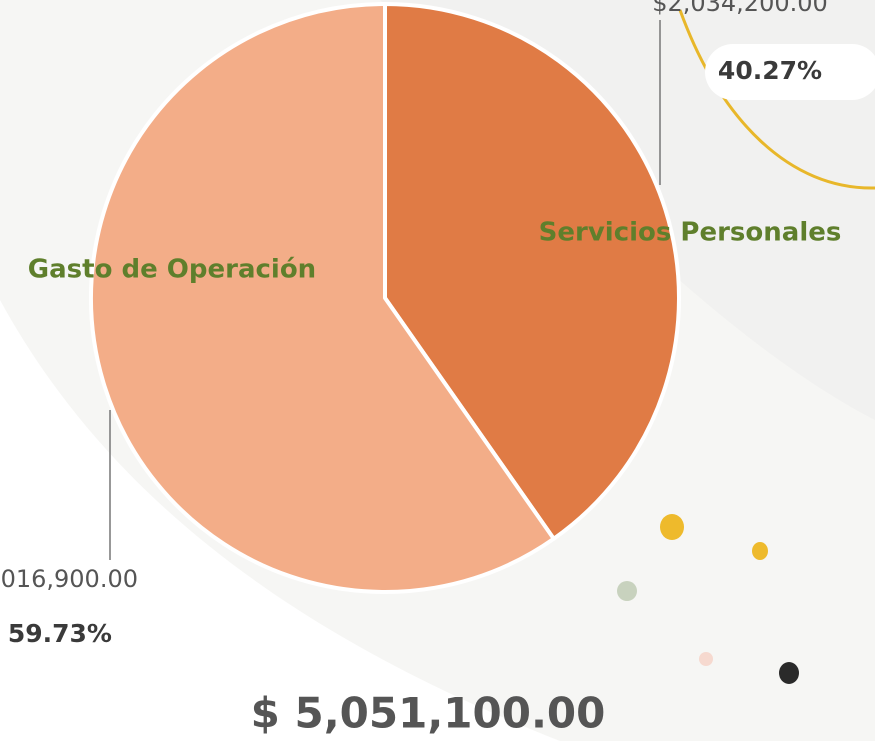  I want to click on category-label: Servicios Personales, so click(690, 233).